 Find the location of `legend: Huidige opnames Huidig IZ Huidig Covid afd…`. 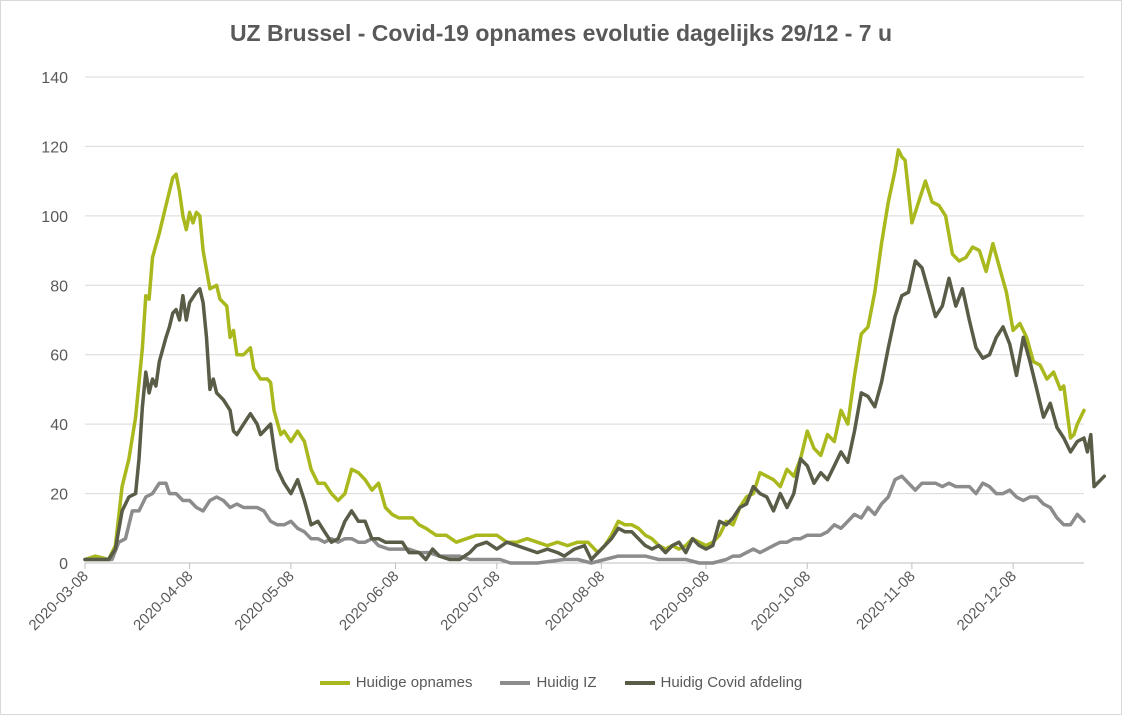

legend: Huidige opnames Huidig IZ Huidig Covid afd… is located at coordinates (561, 682).